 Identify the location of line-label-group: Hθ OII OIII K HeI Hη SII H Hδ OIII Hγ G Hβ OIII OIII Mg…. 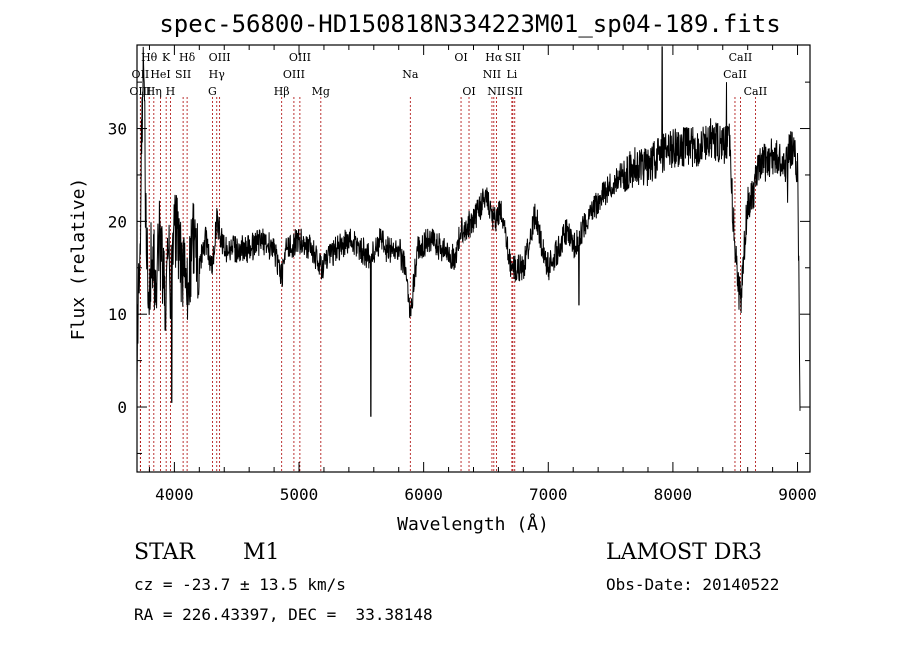
(448, 74).